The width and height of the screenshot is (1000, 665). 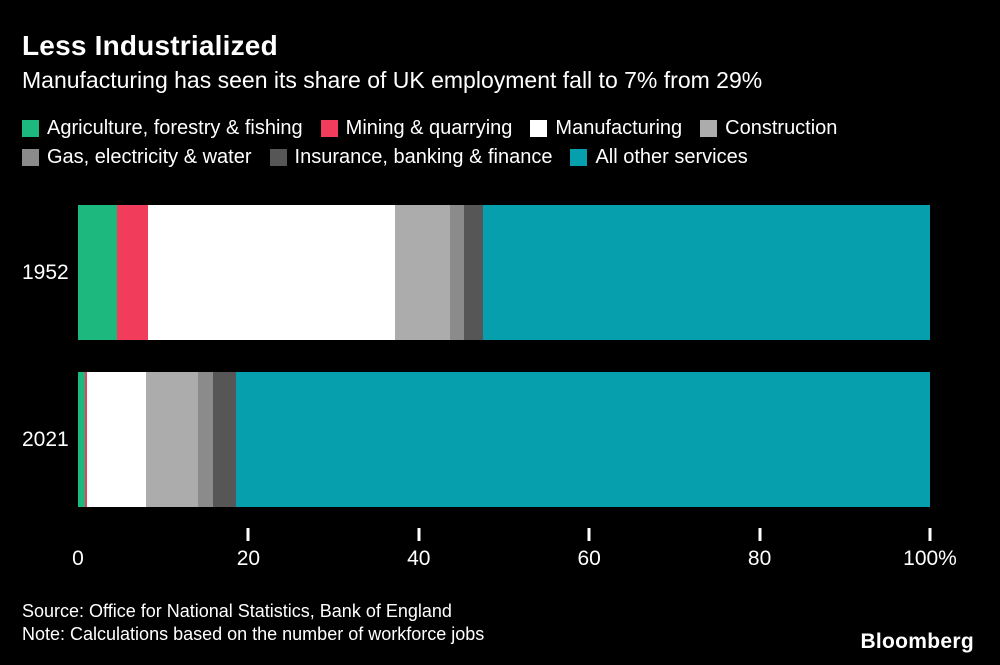 I want to click on legend-item: Manufacturing, so click(x=606, y=128).